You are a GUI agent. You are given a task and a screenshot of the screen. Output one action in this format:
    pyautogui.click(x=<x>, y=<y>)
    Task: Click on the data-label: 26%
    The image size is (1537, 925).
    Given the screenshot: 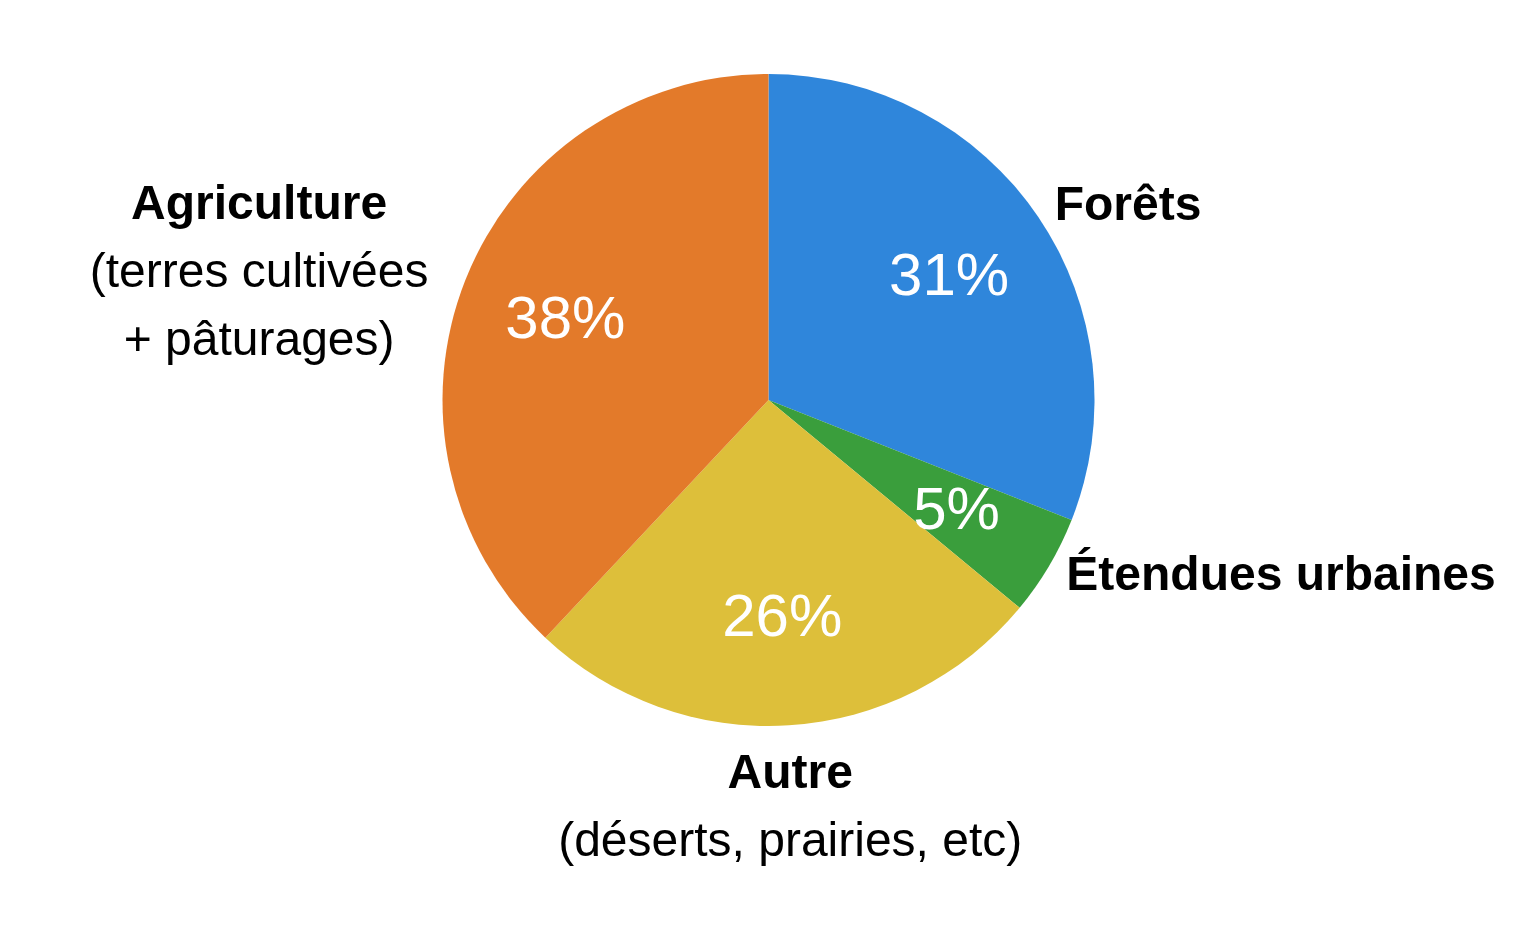 What is the action you would take?
    pyautogui.click(x=782, y=615)
    